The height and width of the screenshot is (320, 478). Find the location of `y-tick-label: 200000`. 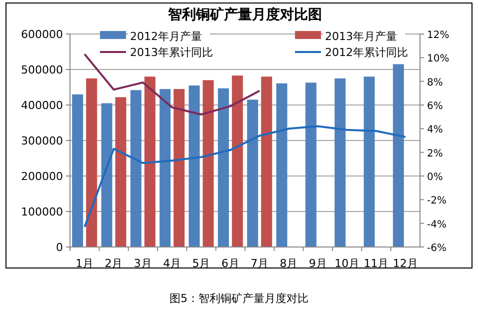

y-tick-label: 200000 is located at coordinates (42, 176).